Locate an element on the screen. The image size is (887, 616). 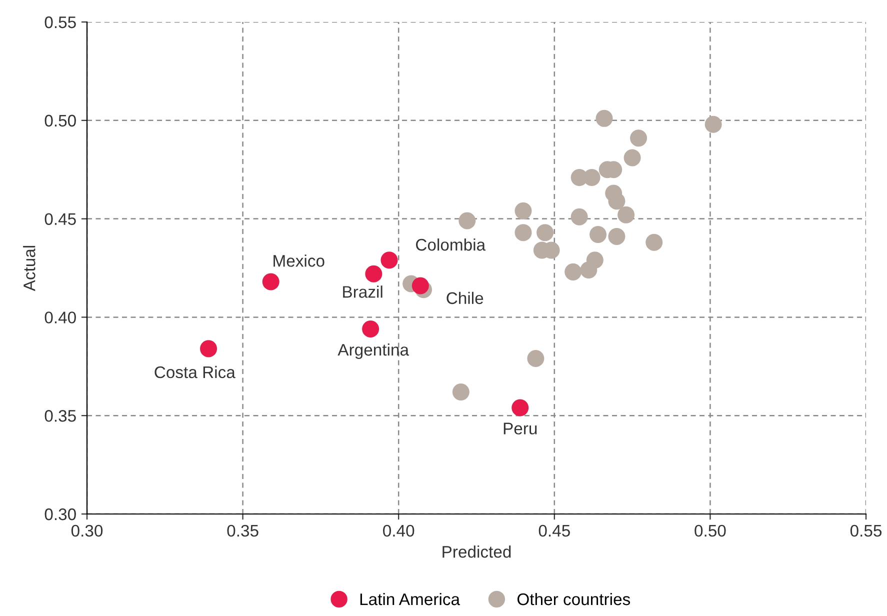
annotation: Chile is located at coordinates (465, 298).